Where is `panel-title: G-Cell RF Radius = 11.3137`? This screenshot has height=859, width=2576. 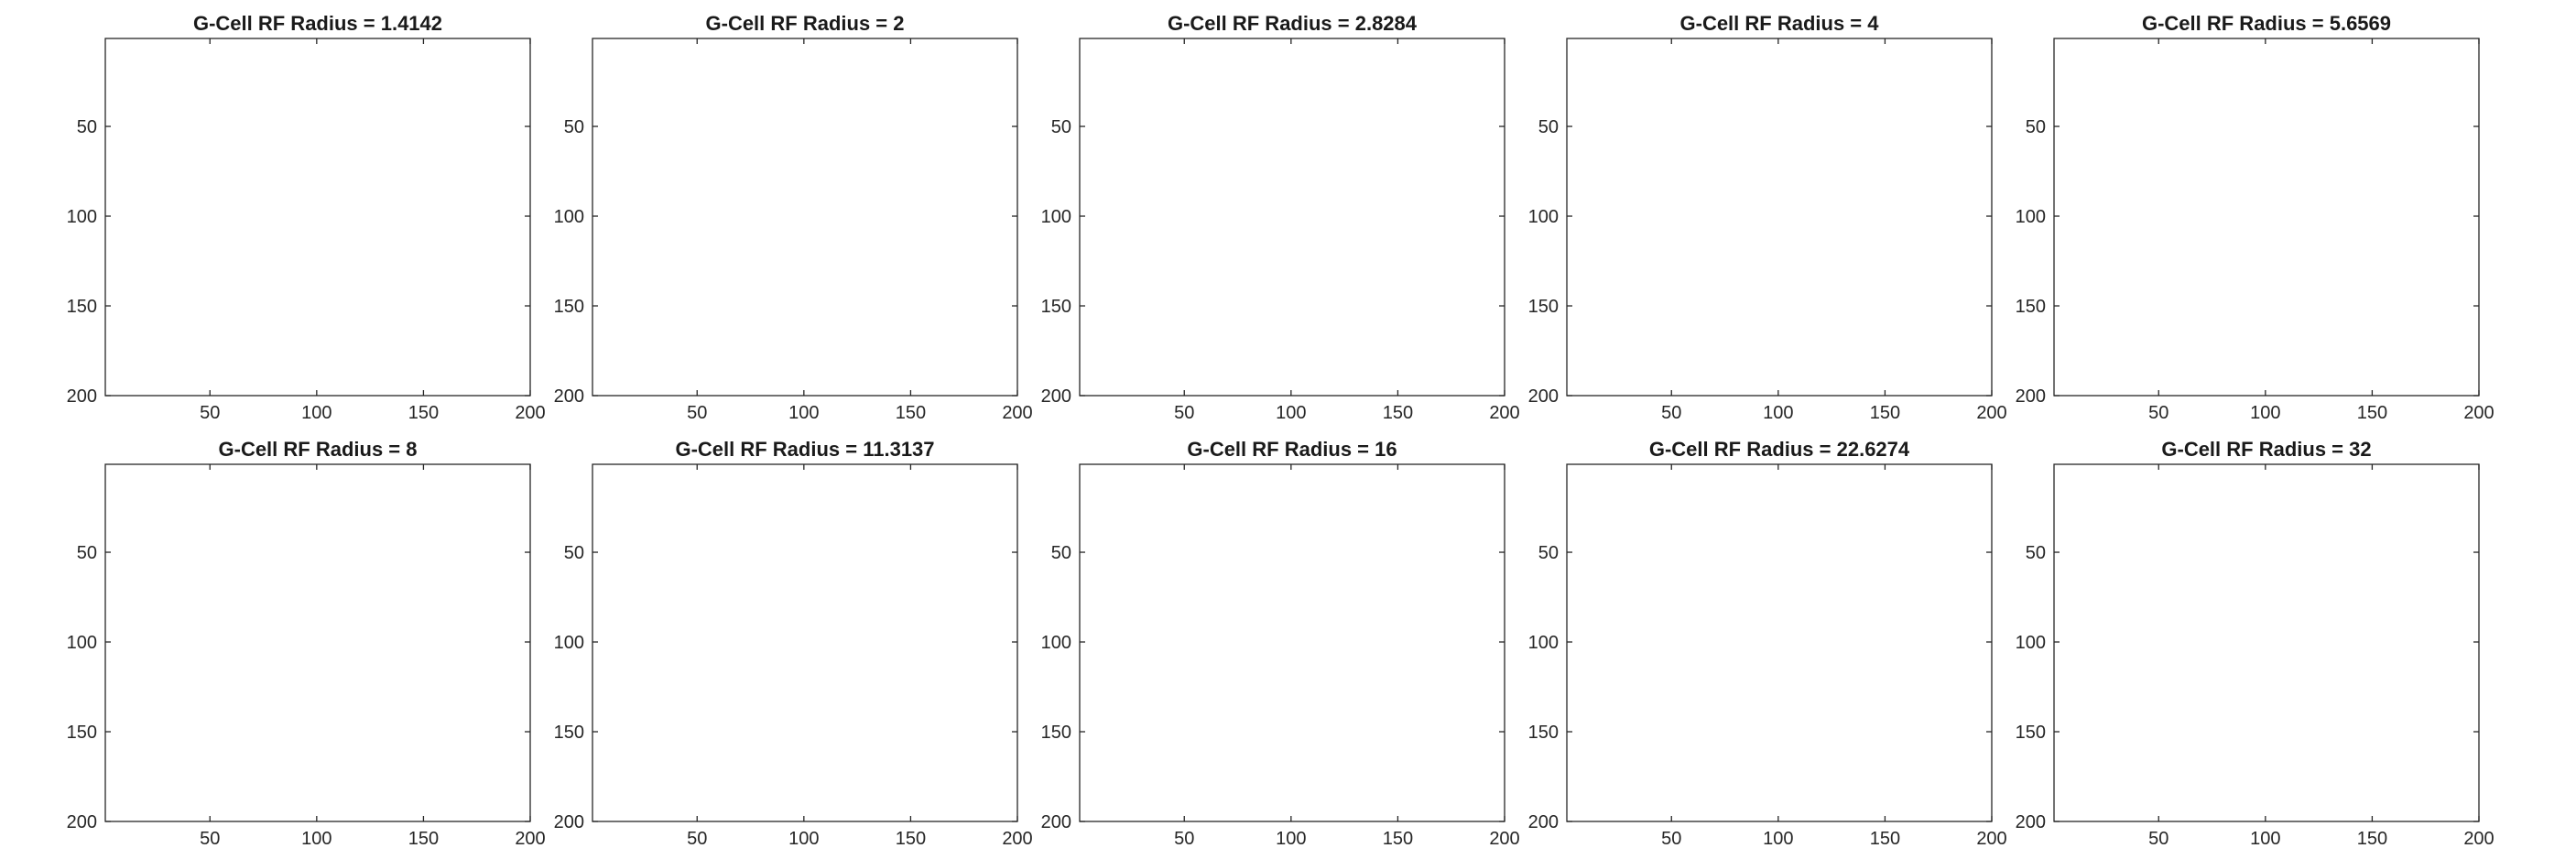
panel-title: G-Cell RF Radius = 11.3137 is located at coordinates (804, 450).